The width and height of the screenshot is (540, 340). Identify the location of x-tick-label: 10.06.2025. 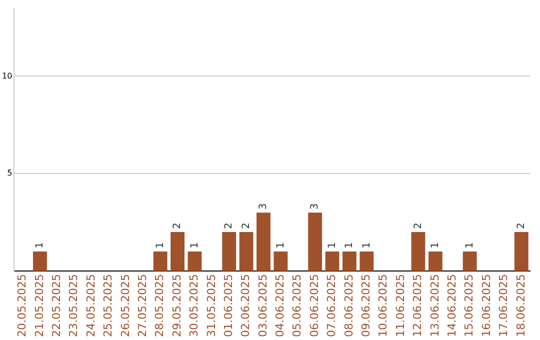
(383, 306).